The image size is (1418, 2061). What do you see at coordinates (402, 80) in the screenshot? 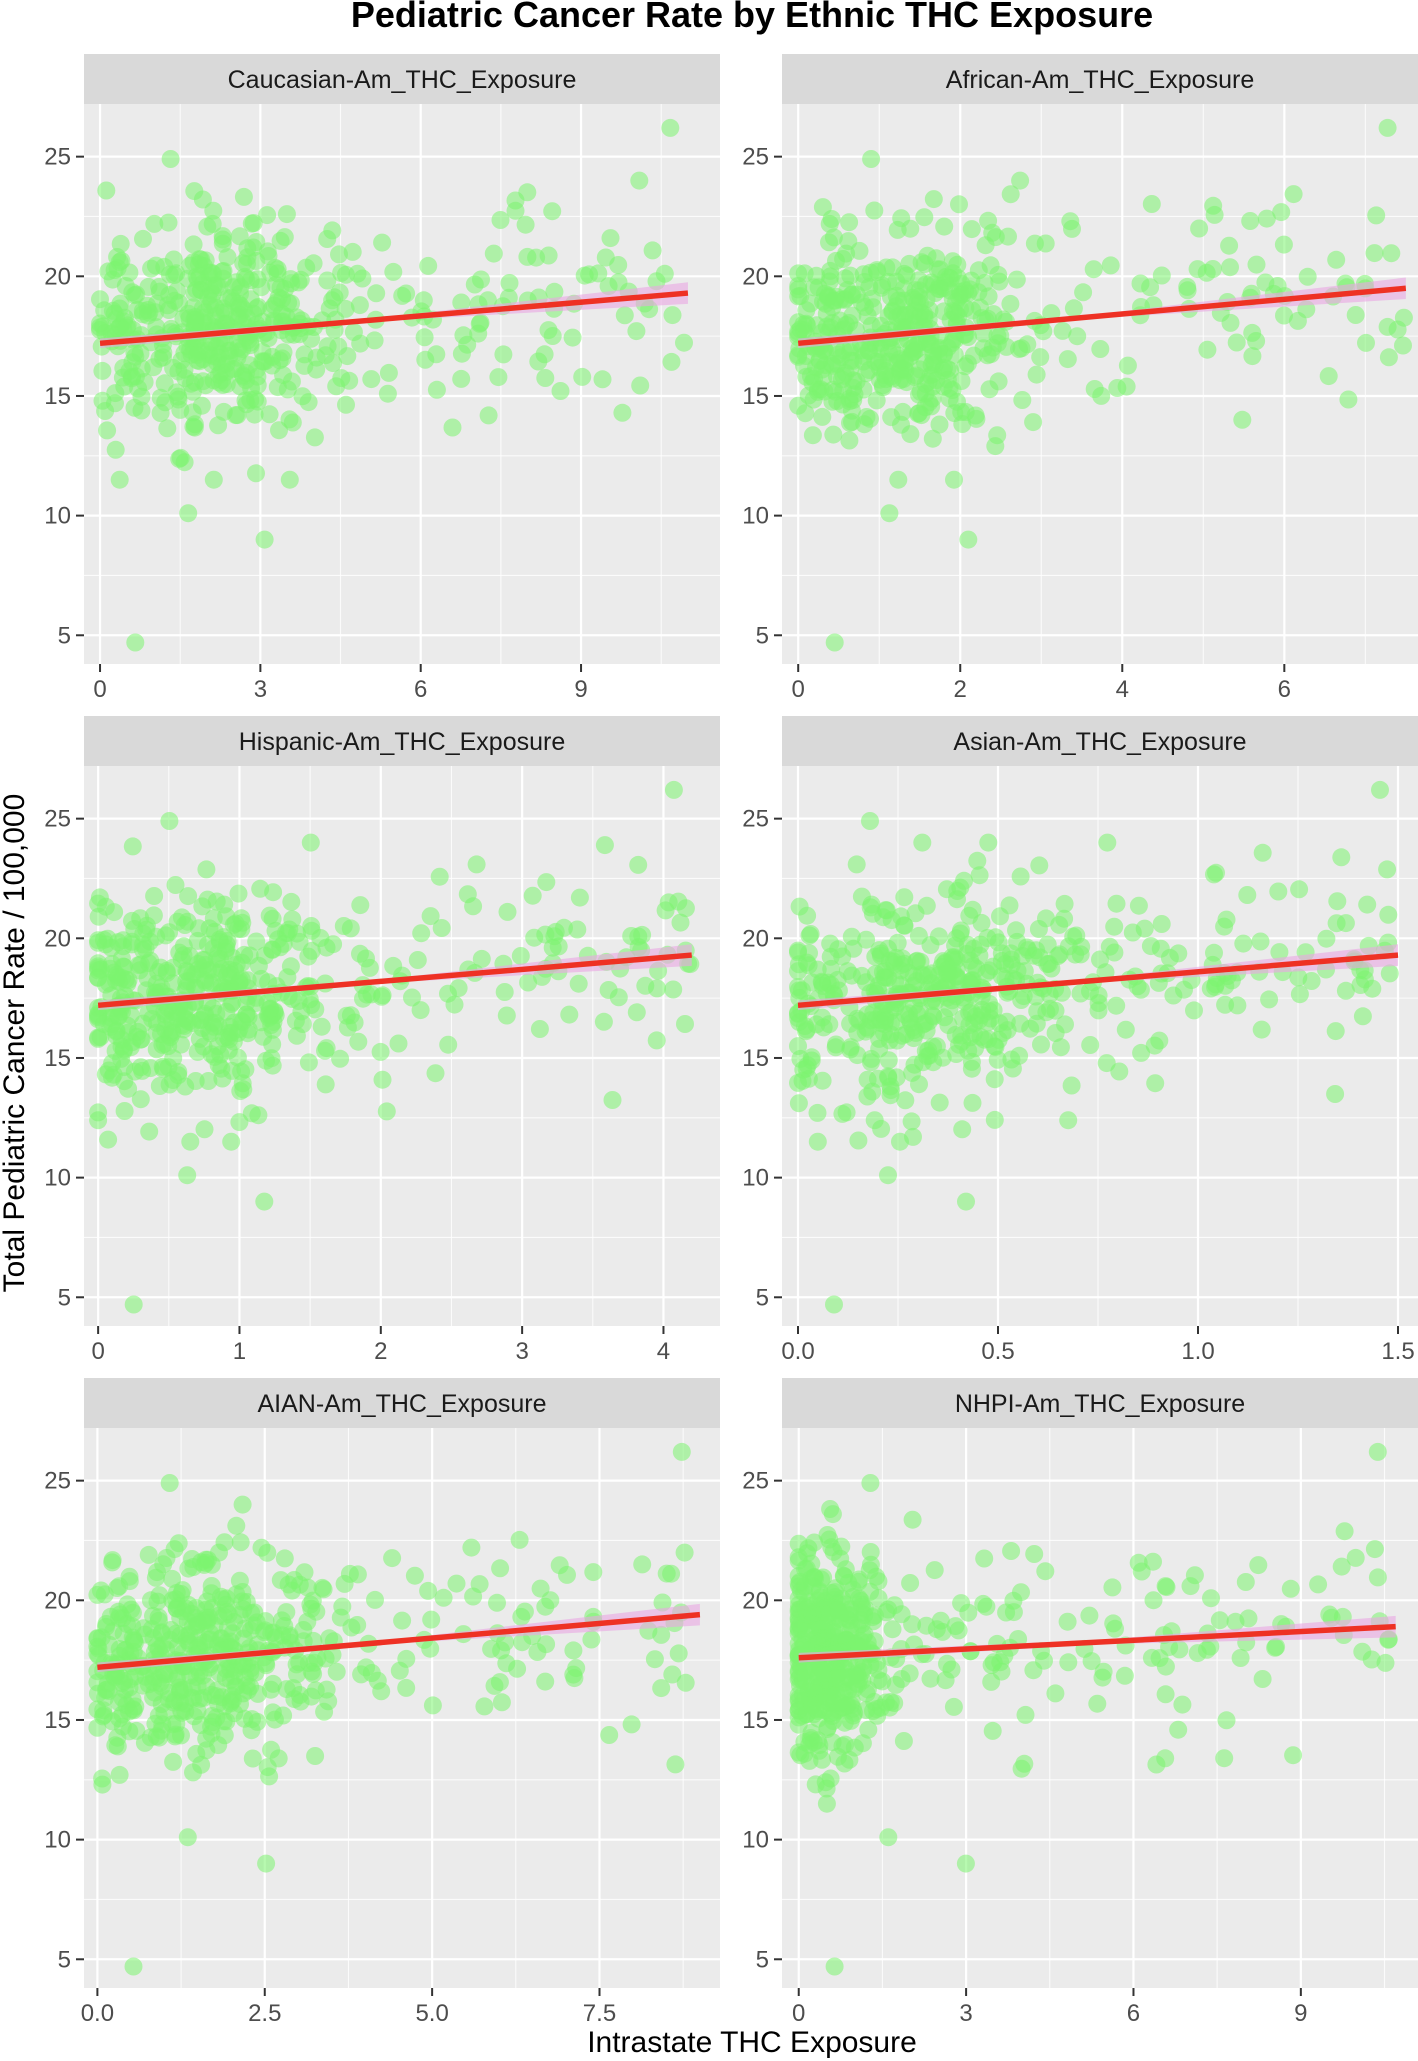
I see `facet-title: Caucasian-Am_THC_Exposure` at bounding box center [402, 80].